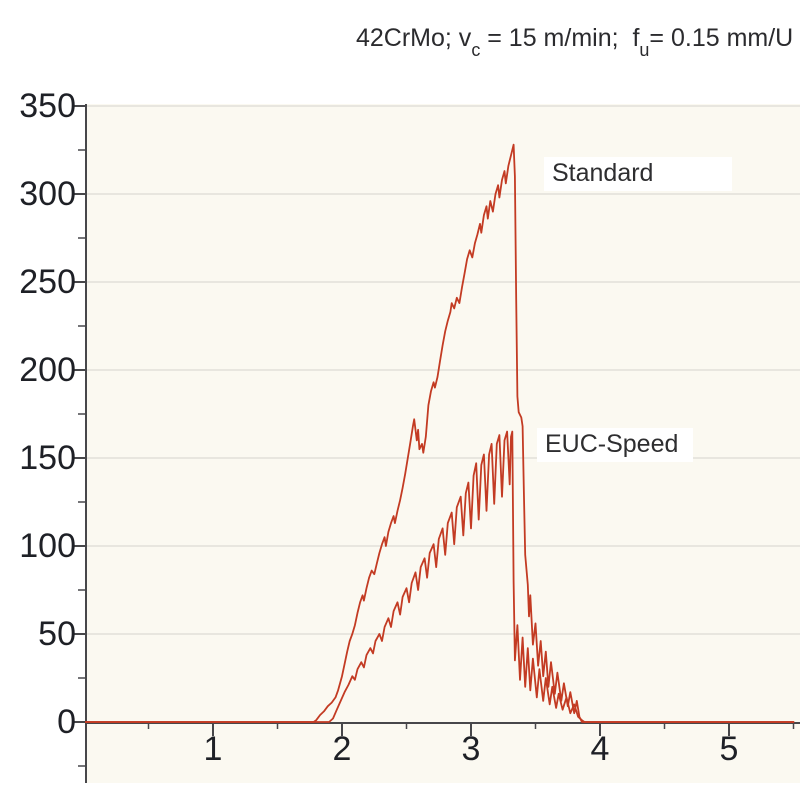  What do you see at coordinates (47, 282) in the screenshot?
I see `y-tick-label-250: 250` at bounding box center [47, 282].